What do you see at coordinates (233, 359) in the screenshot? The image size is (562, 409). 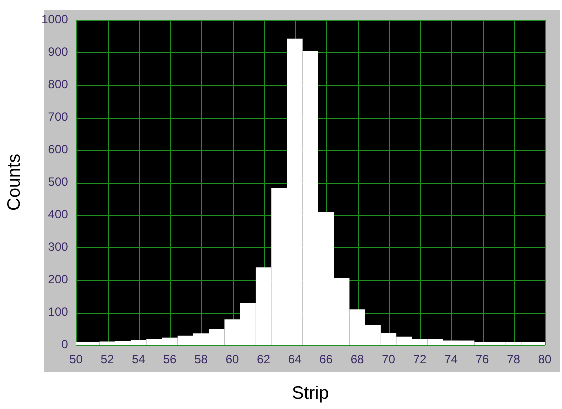 I see `x-tick-label: 60` at bounding box center [233, 359].